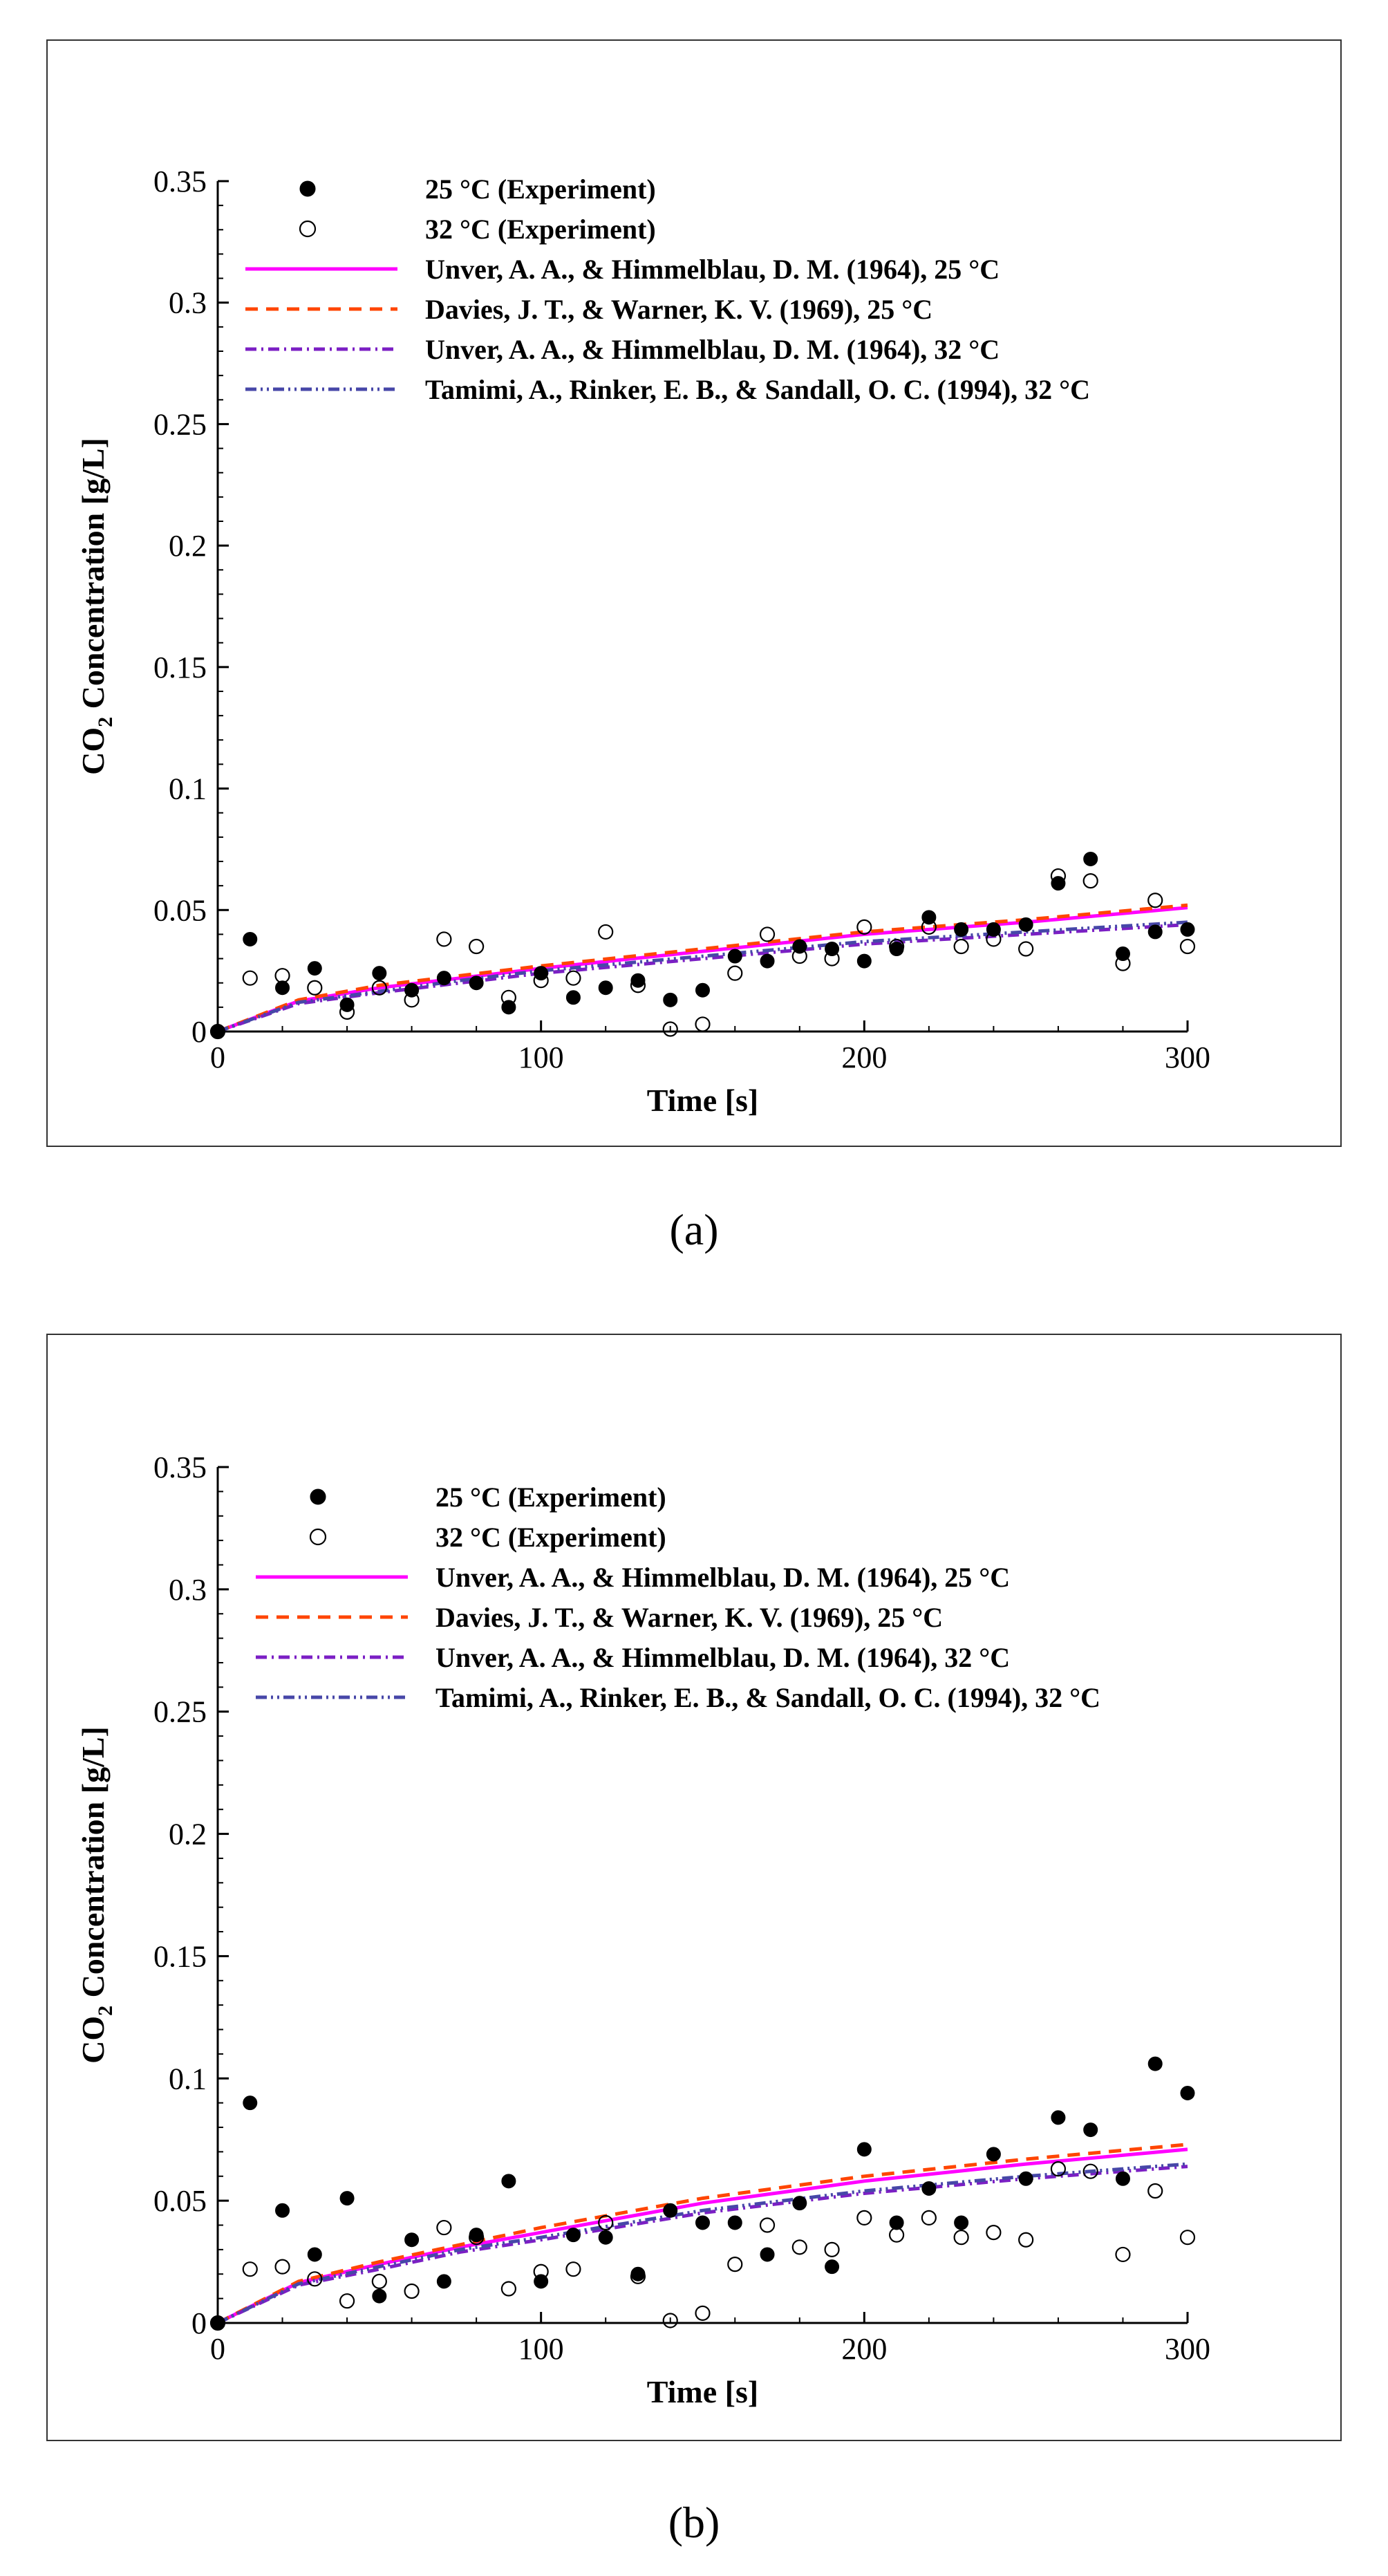 This screenshot has height=2576, width=1388. What do you see at coordinates (864, 2349) in the screenshot?
I see `x-tick-label: 200` at bounding box center [864, 2349].